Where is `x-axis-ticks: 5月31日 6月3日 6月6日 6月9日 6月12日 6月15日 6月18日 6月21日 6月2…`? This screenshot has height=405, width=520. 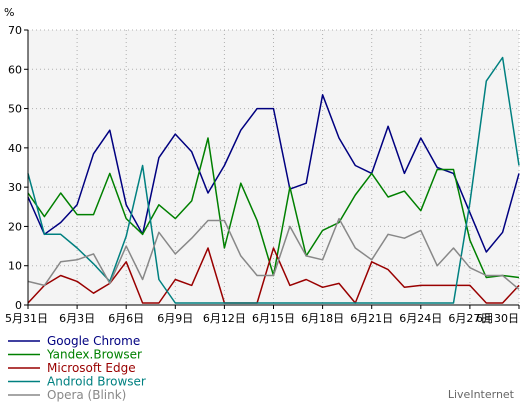
x-axis-ticks: 5月31日 6月3日 6月6日 6月9日 6月12日 6月15日 6月18日 6月21日 6月2… is located at coordinates (262, 315).